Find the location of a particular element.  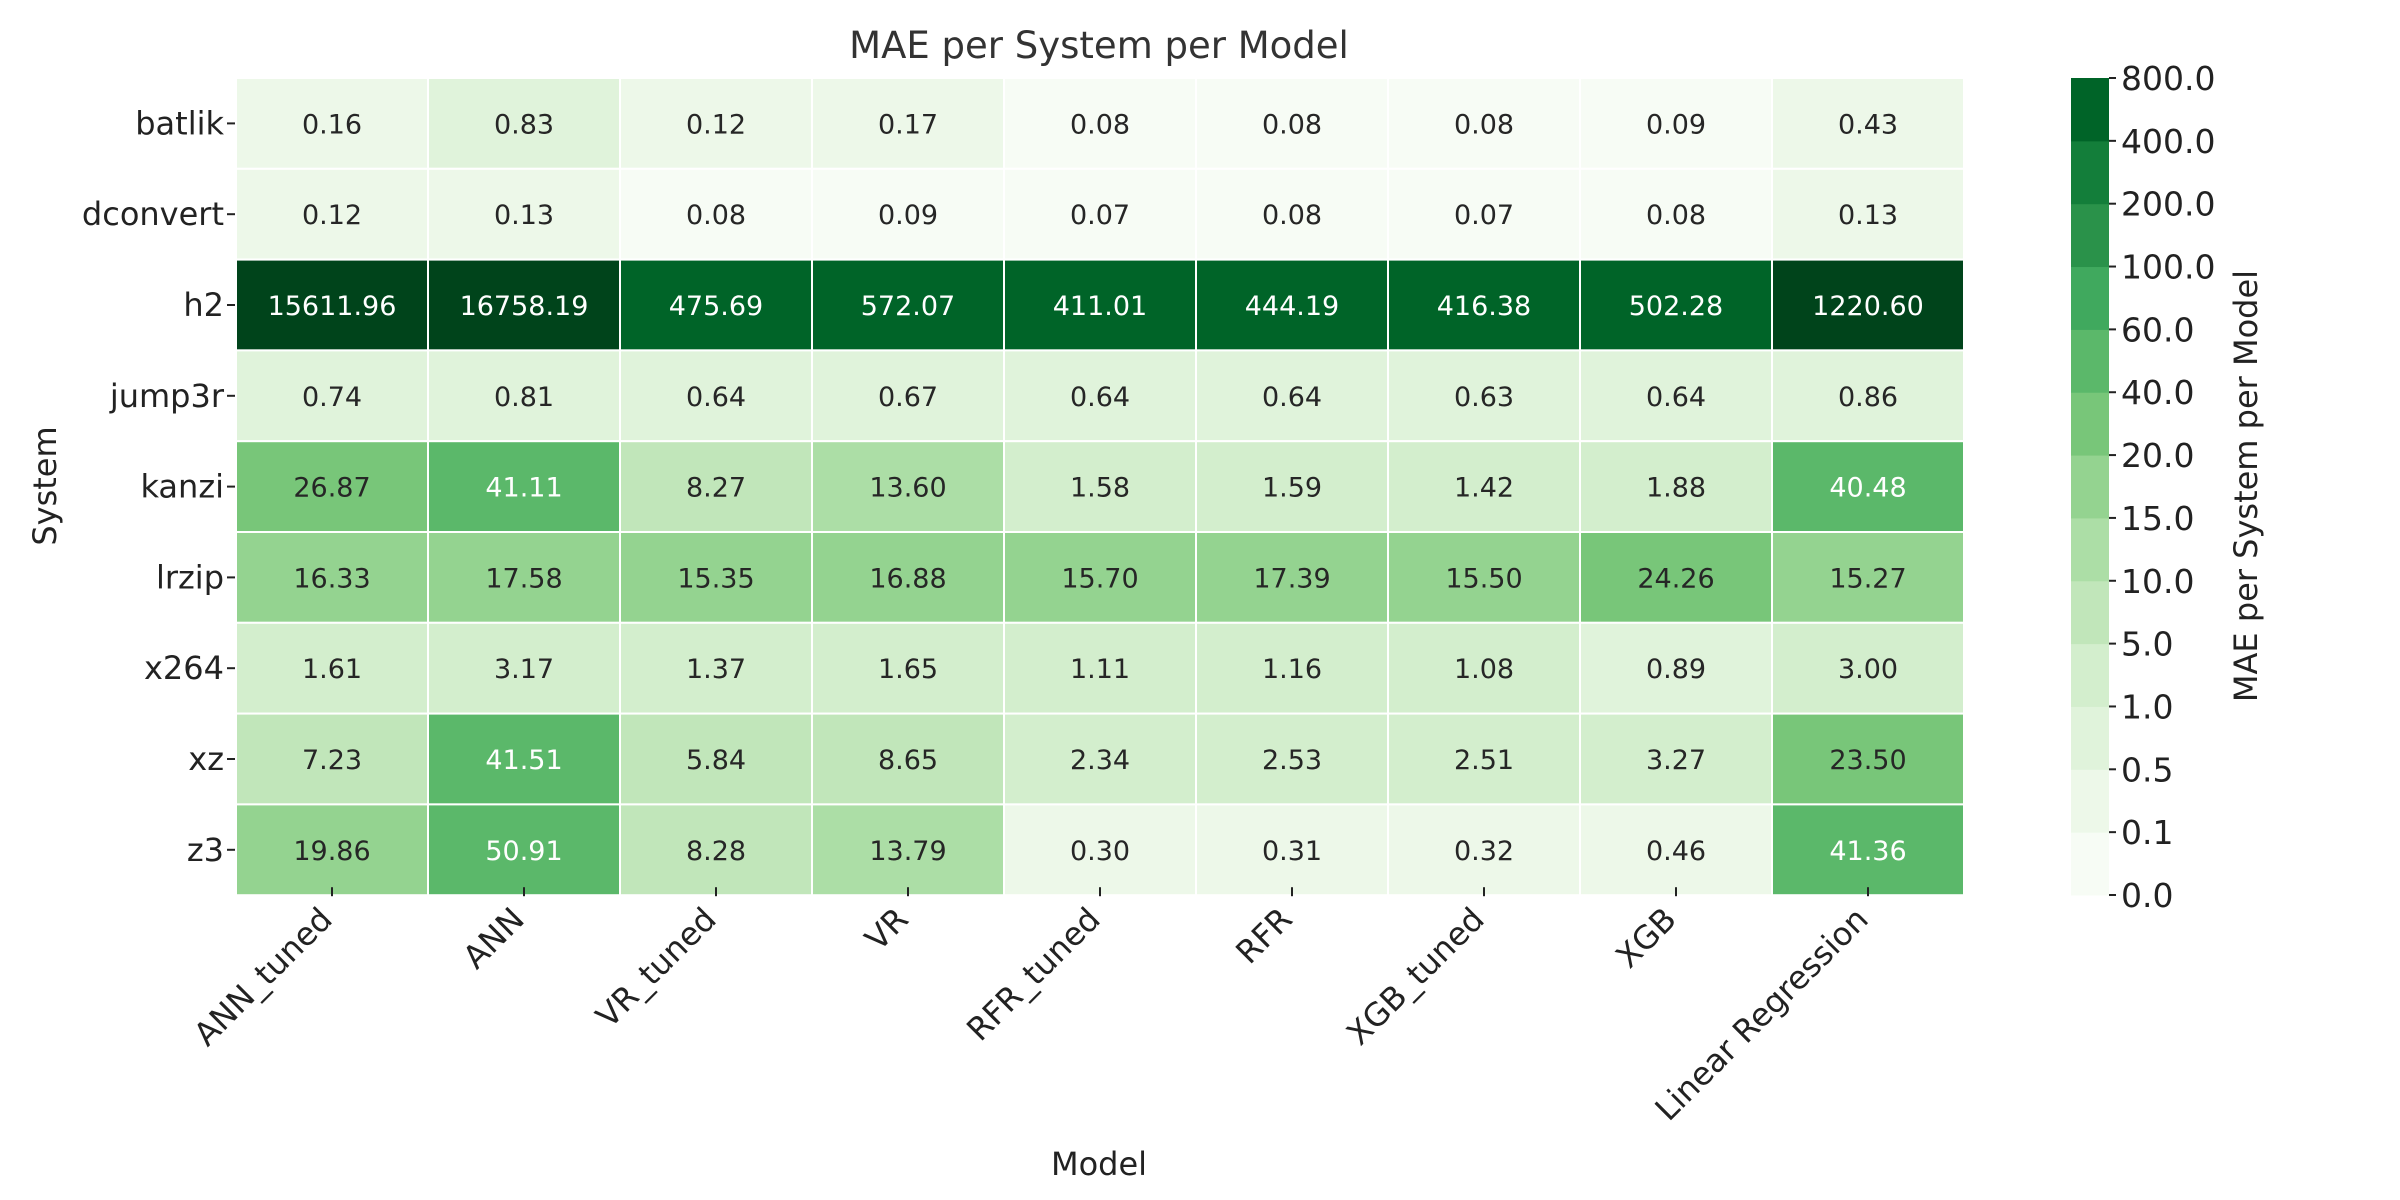

cell-value-label: 416.38 is located at coordinates (1484, 306).